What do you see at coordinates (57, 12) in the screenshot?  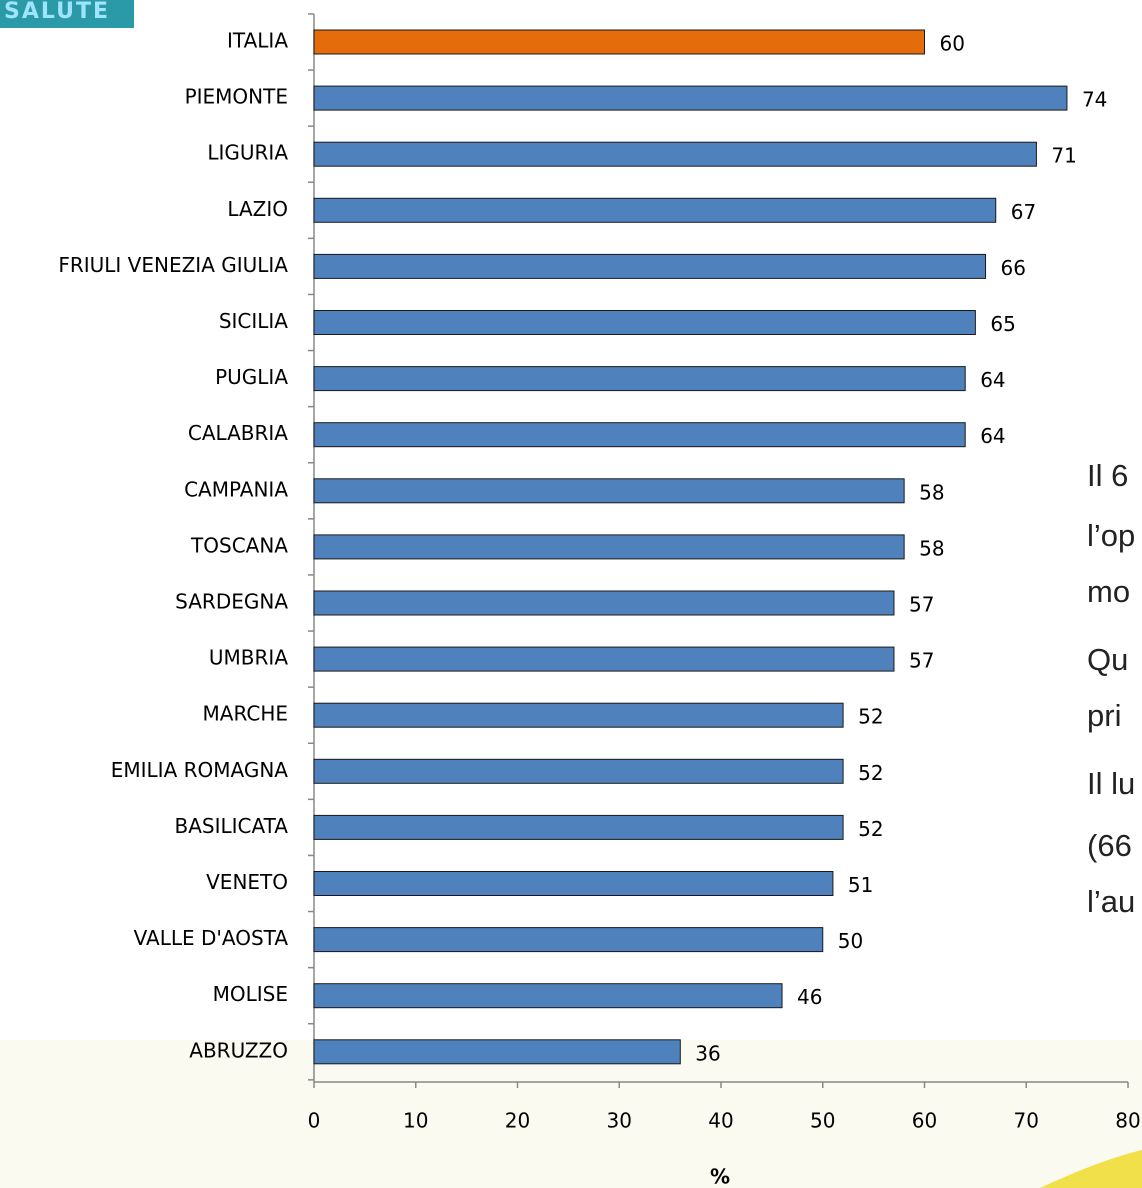 I see `logo-text: SALUTE` at bounding box center [57, 12].